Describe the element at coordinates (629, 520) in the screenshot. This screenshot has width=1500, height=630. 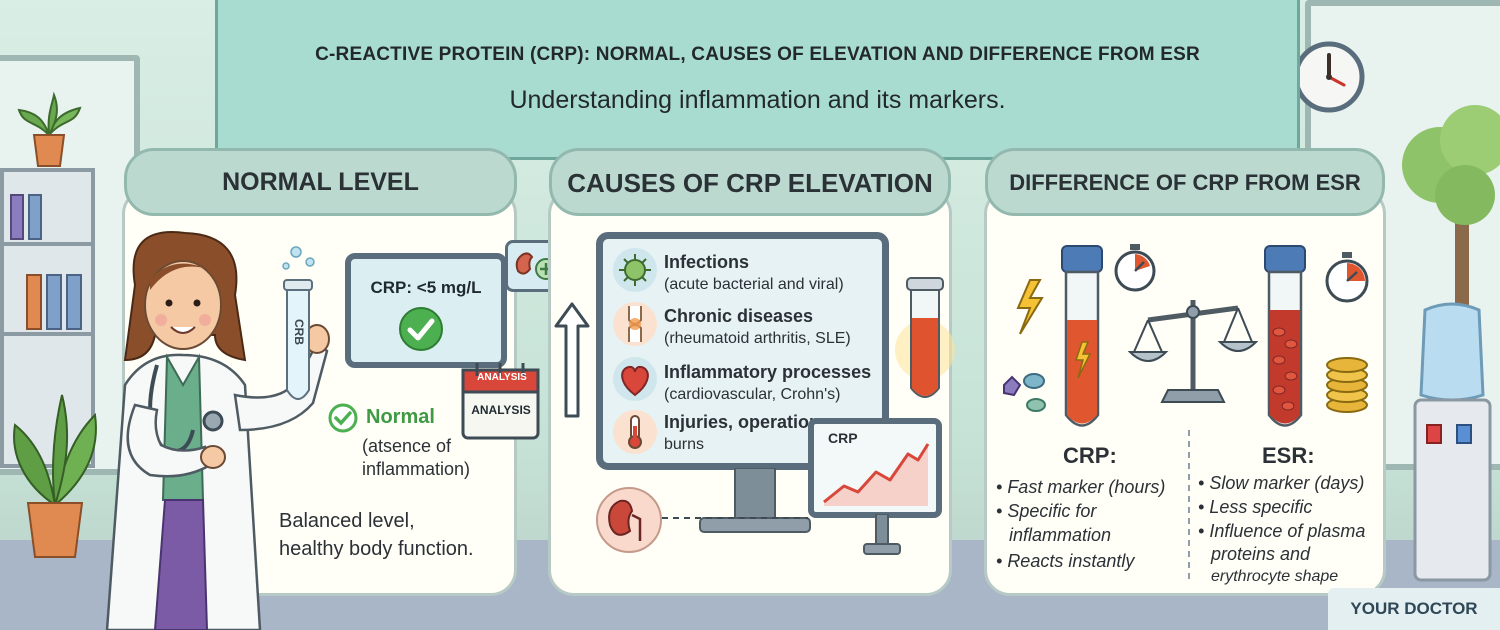
I see `kidney-circle-icon` at that location.